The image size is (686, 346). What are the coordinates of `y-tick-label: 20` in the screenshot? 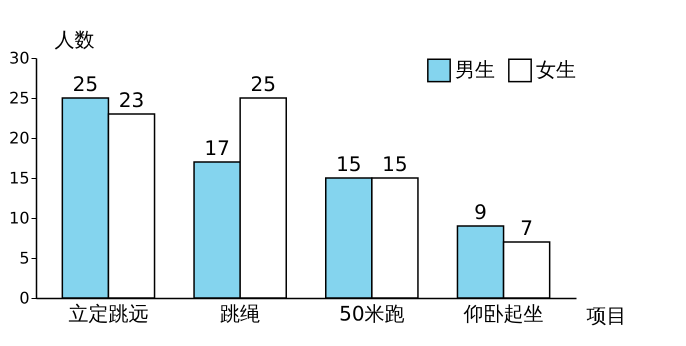 It's located at (19, 138).